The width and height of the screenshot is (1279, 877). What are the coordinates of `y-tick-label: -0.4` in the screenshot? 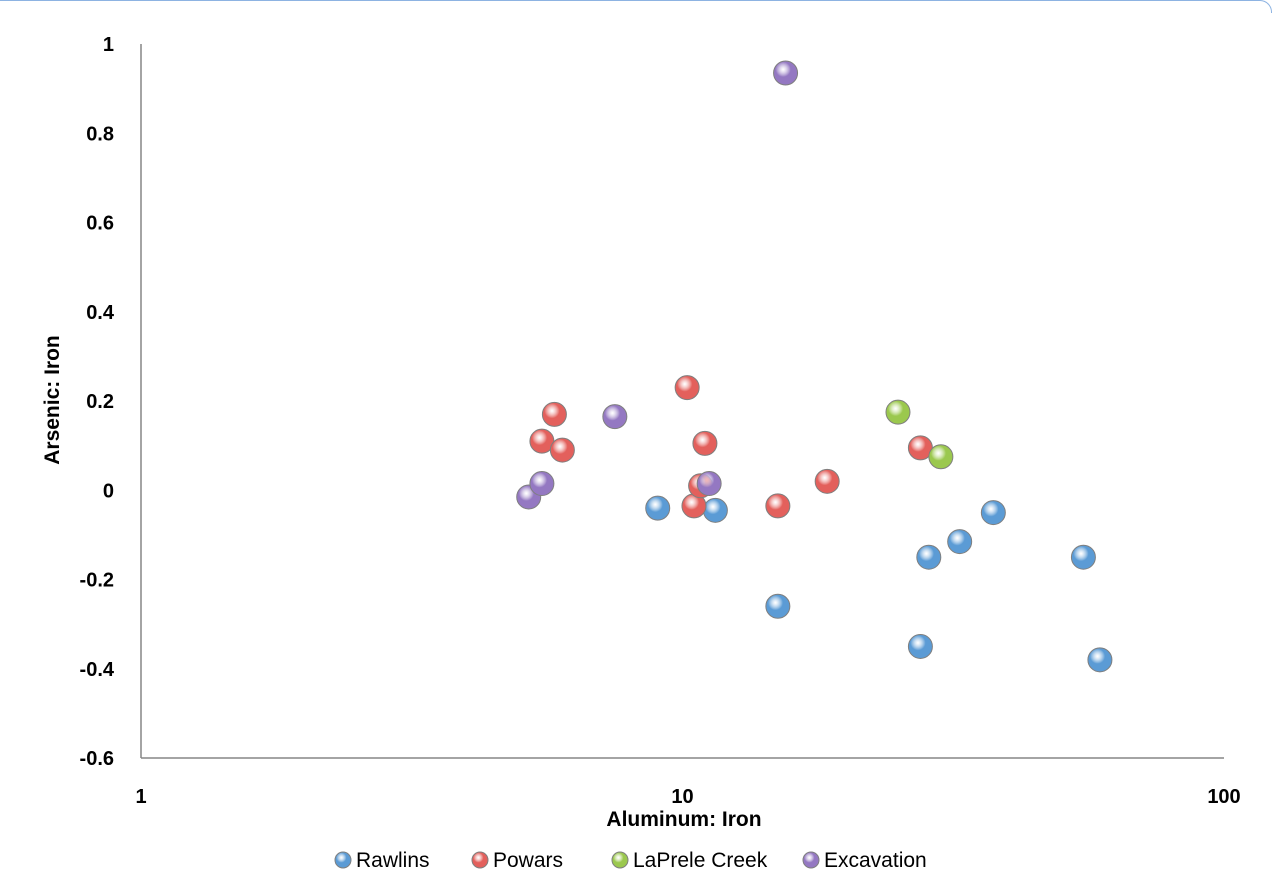 It's located at (97, 670).